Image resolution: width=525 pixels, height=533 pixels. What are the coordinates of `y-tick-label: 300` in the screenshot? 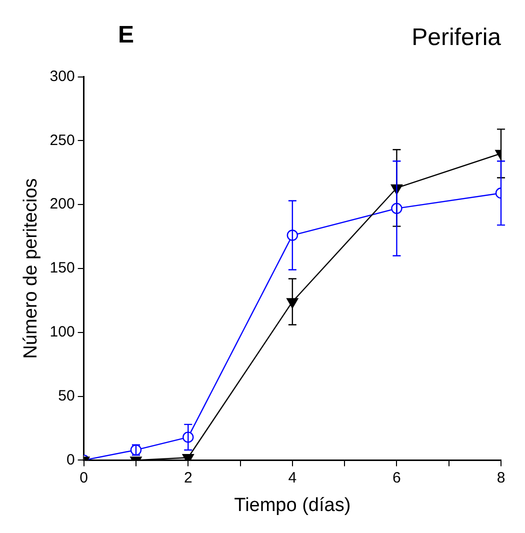 It's located at (62, 76).